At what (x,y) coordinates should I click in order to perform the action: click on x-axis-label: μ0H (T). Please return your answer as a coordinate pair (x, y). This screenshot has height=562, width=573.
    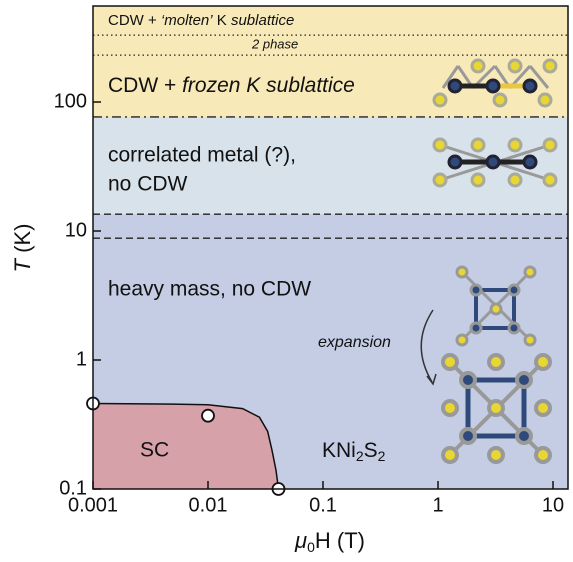
    Looking at the image, I should click on (329, 541).